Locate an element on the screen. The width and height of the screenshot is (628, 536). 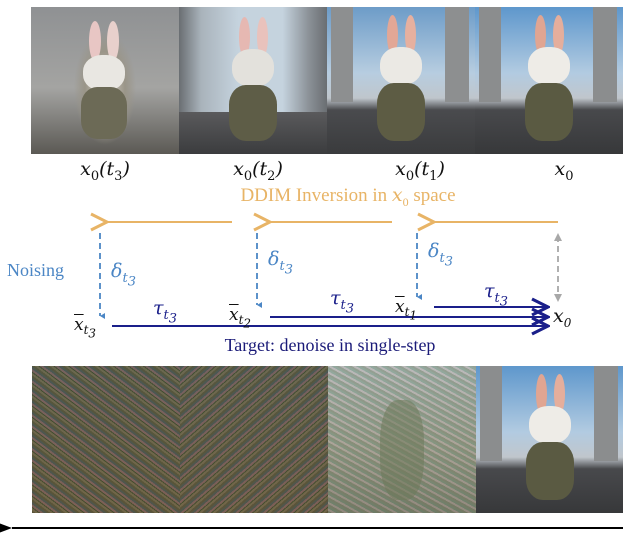
image-x0-t3 is located at coordinates (105, 80).